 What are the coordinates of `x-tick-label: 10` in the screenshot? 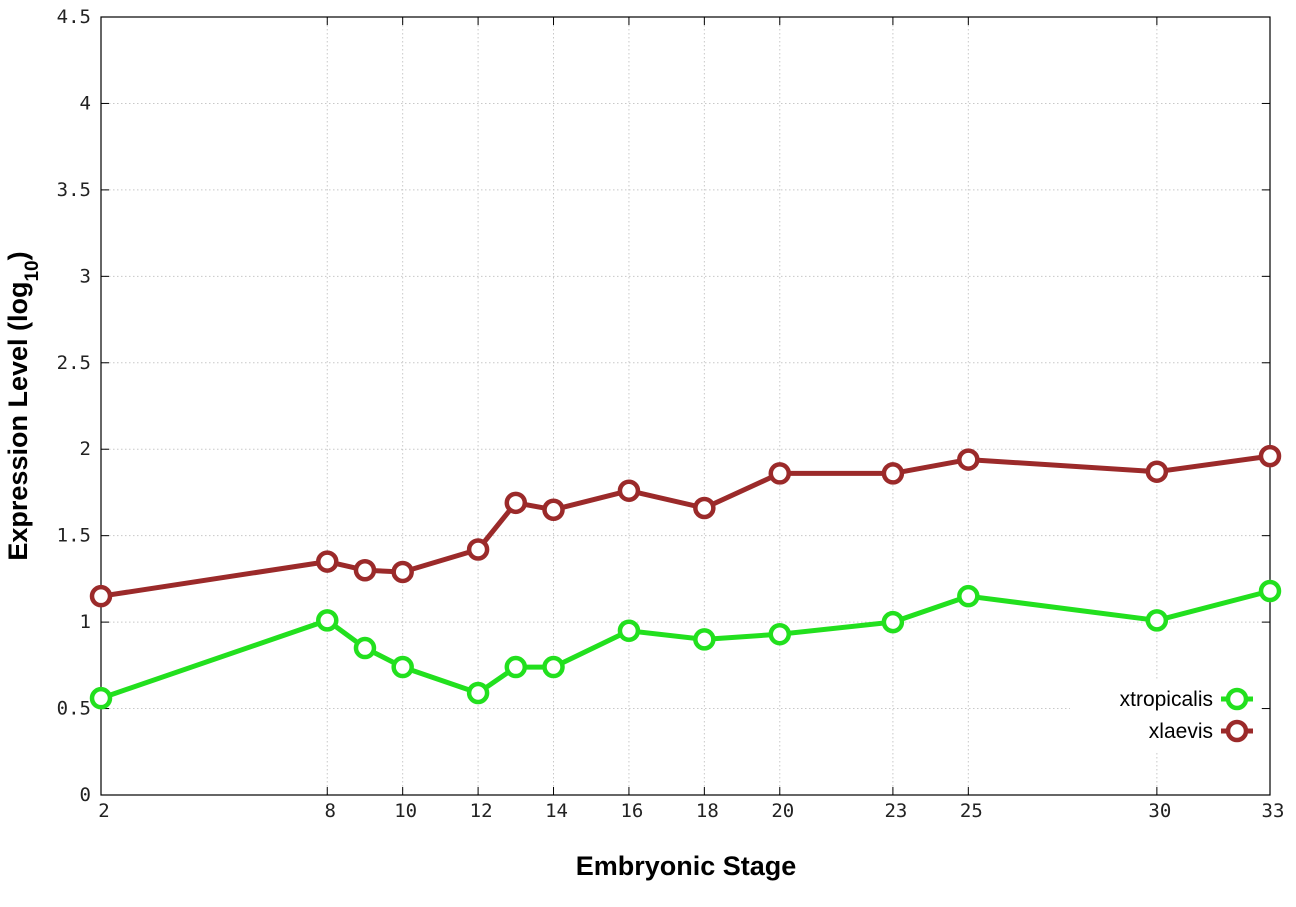 It's located at (405, 811).